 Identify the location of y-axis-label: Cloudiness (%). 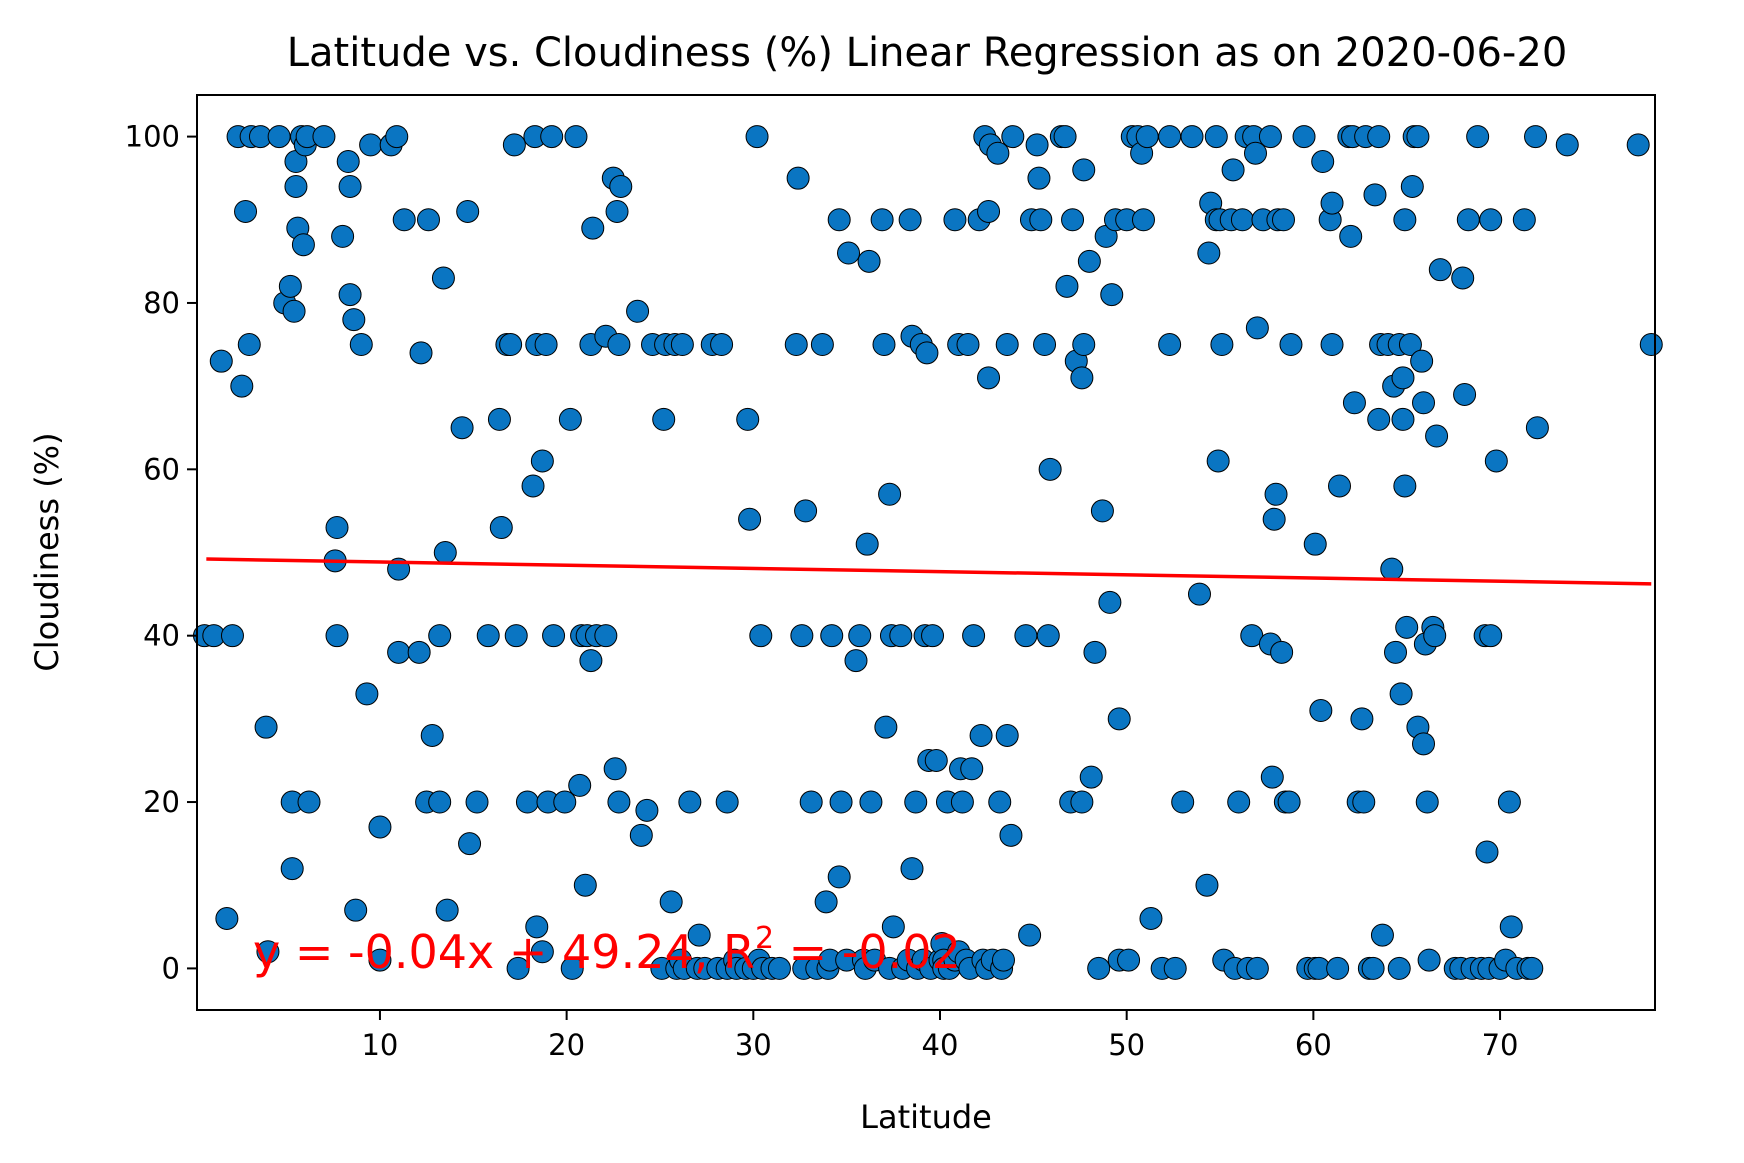
(47, 551).